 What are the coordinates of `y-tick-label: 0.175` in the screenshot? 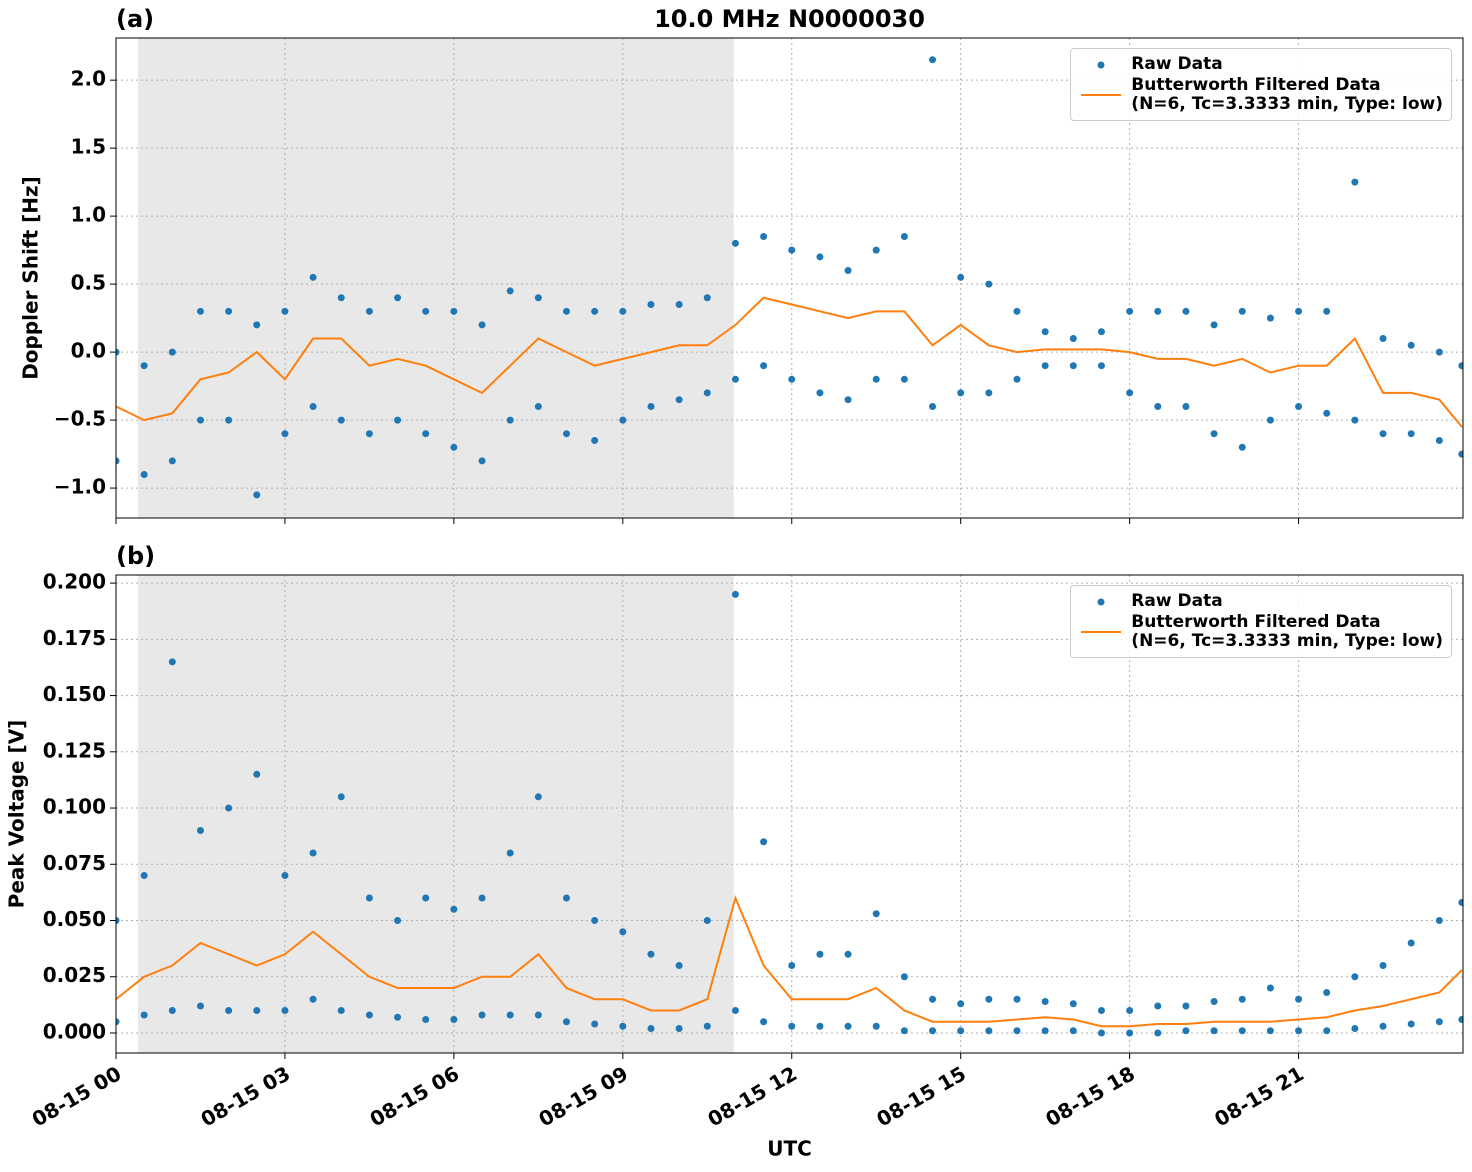 It's located at (74, 638).